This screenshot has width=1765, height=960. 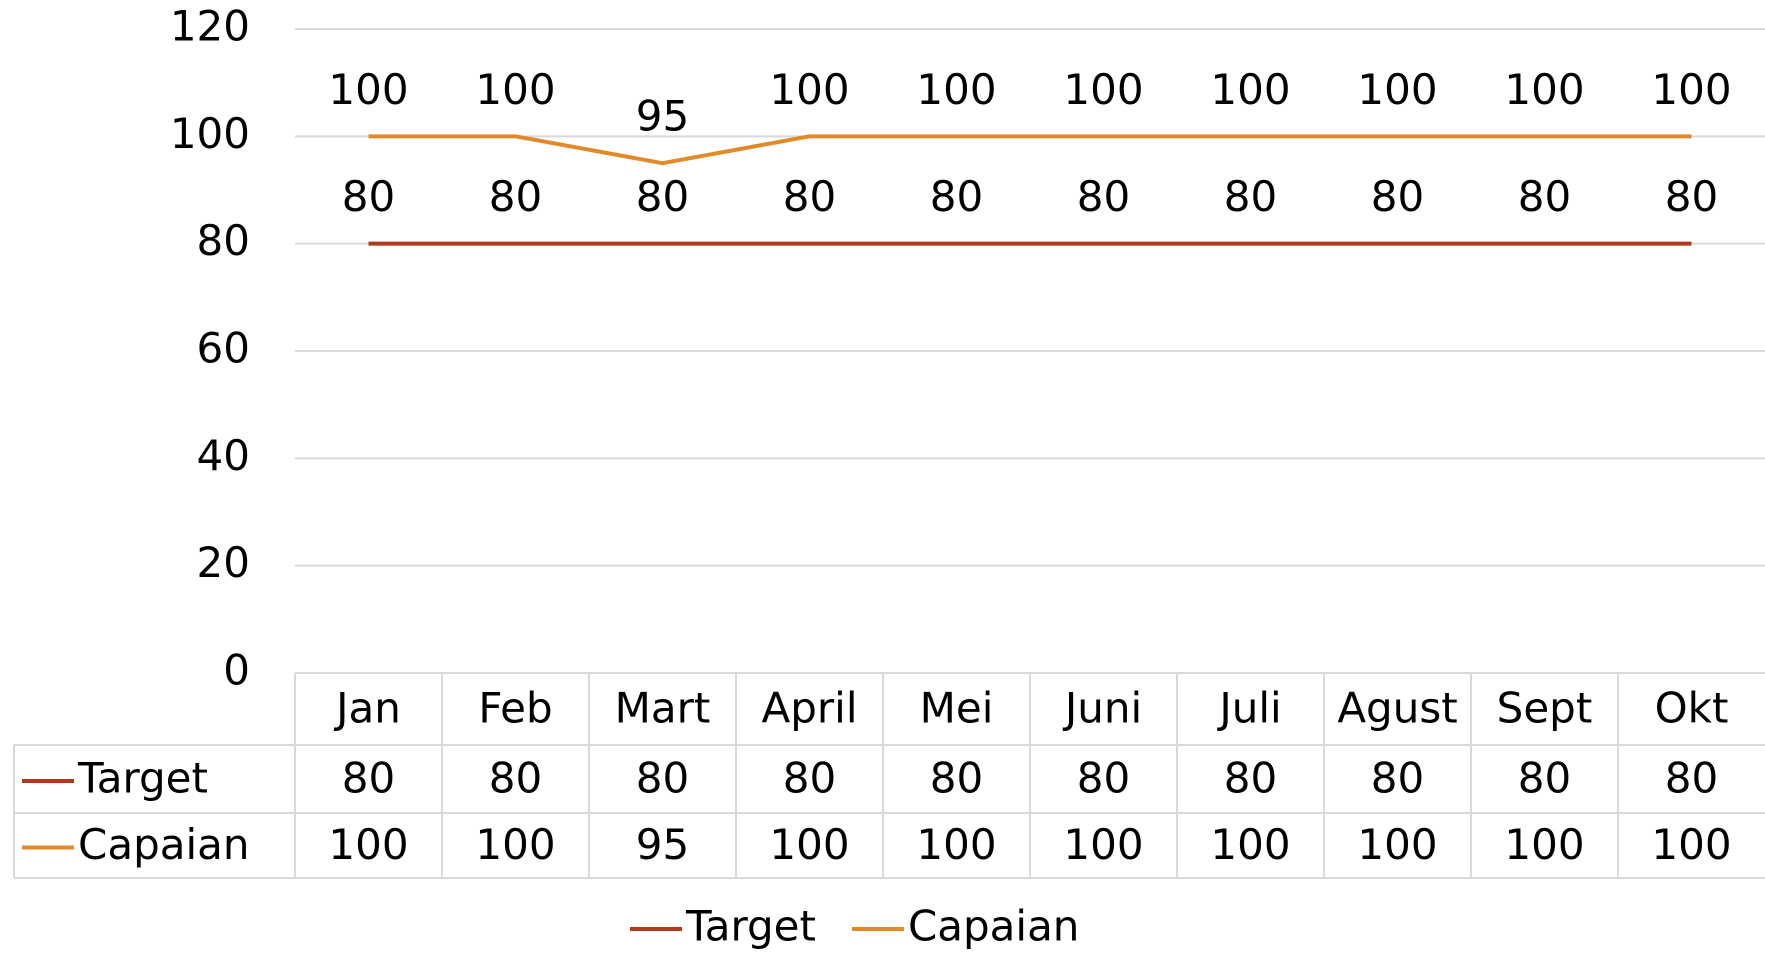 I want to click on x-tick-label: Mei, so click(x=957, y=708).